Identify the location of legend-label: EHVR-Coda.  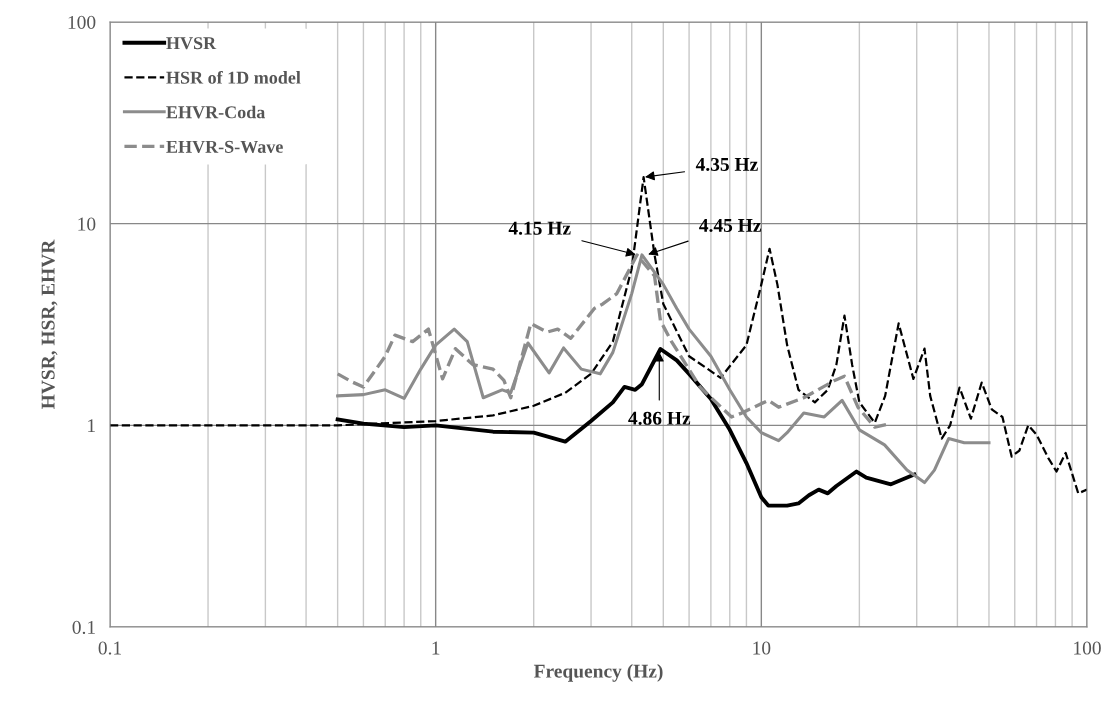
(216, 112).